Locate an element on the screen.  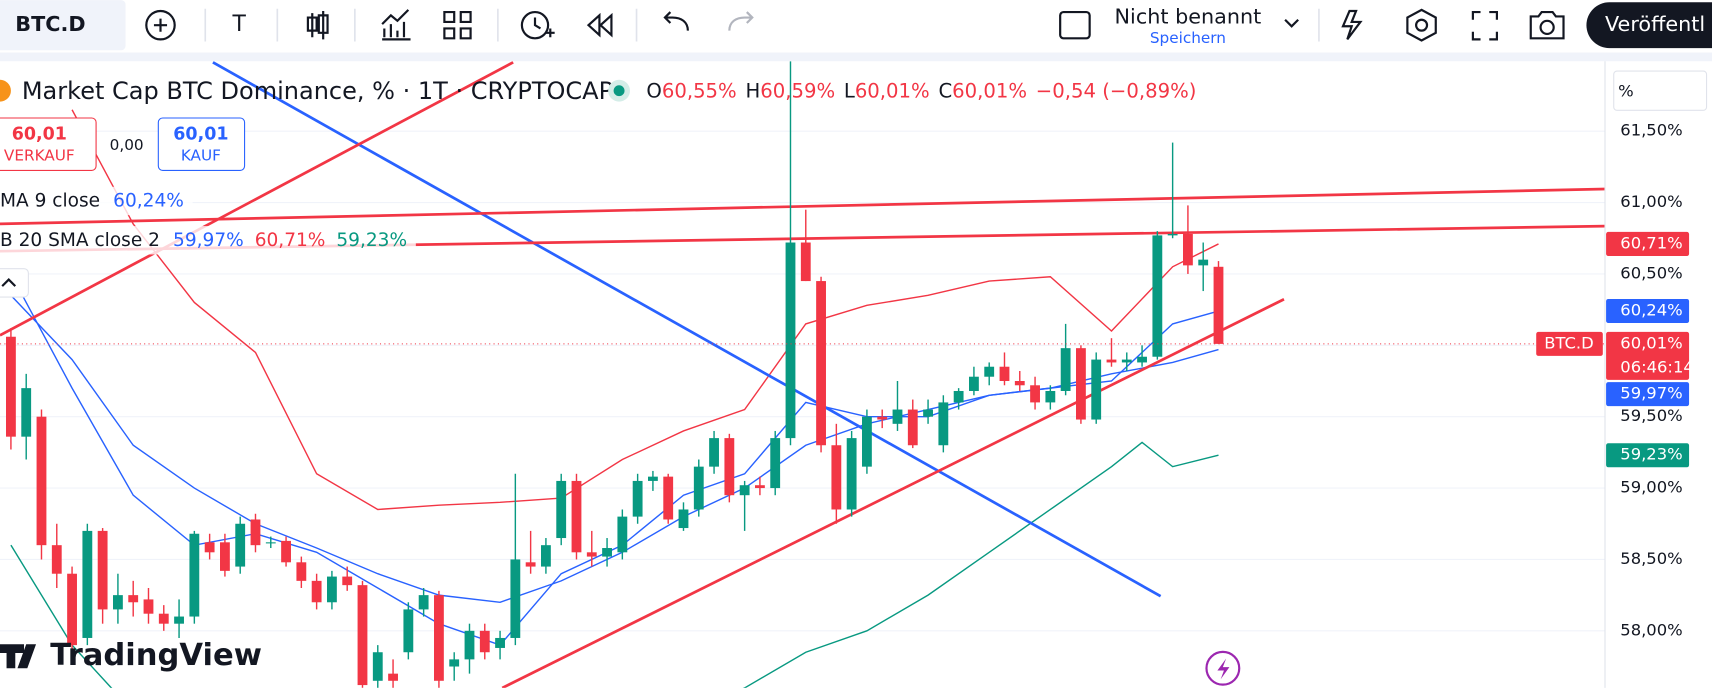
buy-label: KAUF is located at coordinates (201, 156).